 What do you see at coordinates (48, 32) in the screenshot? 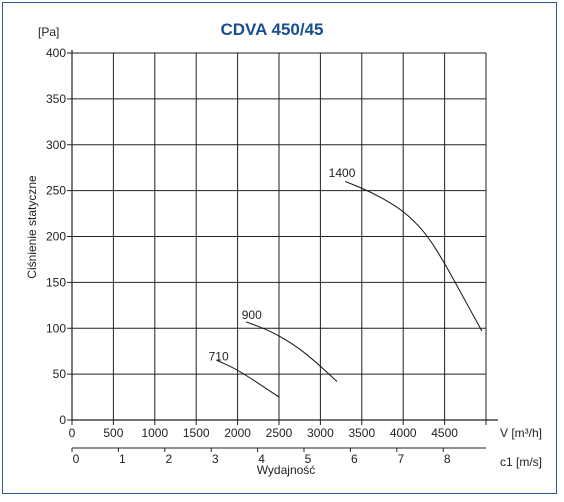
I see `y-unit-label: [Pa]` at bounding box center [48, 32].